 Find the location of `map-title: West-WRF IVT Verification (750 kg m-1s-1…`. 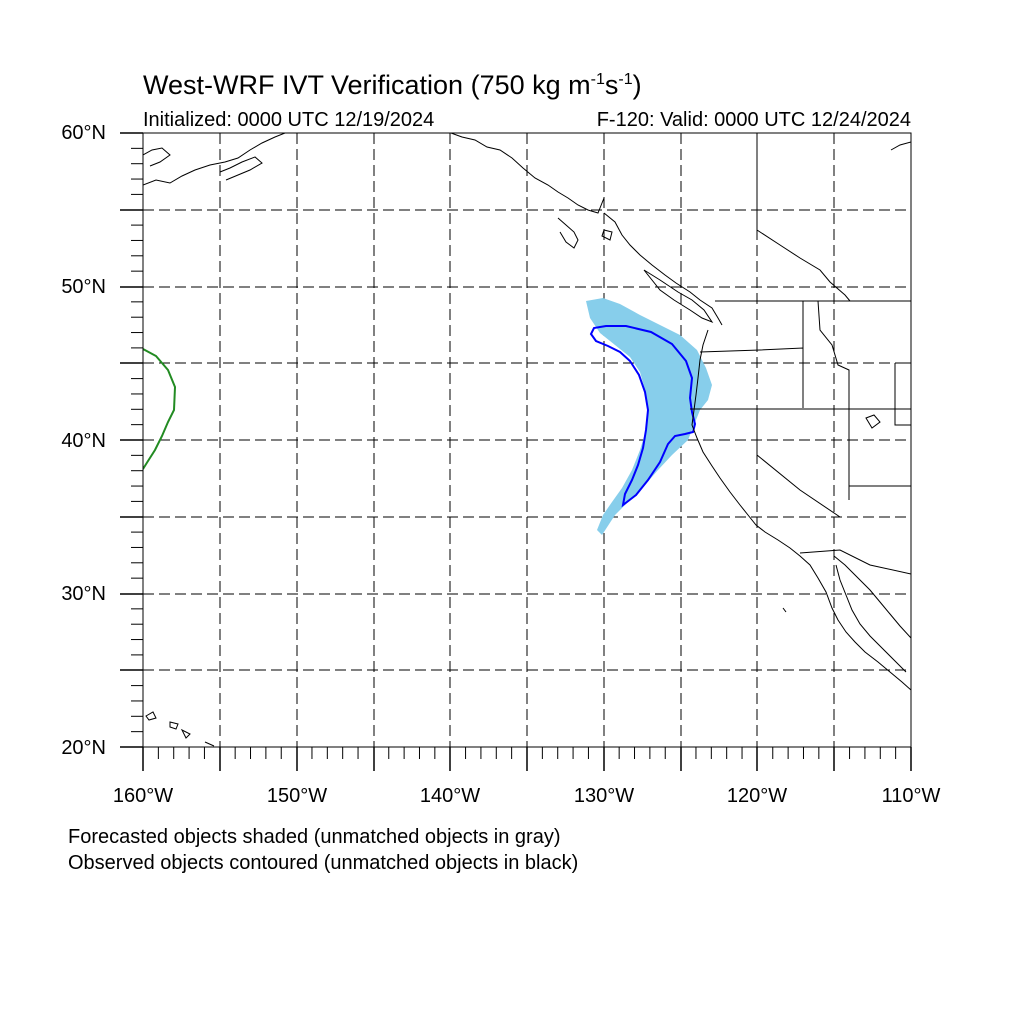

map-title: West-WRF IVT Verification (750 kg m-1s-1… is located at coordinates (392, 85).